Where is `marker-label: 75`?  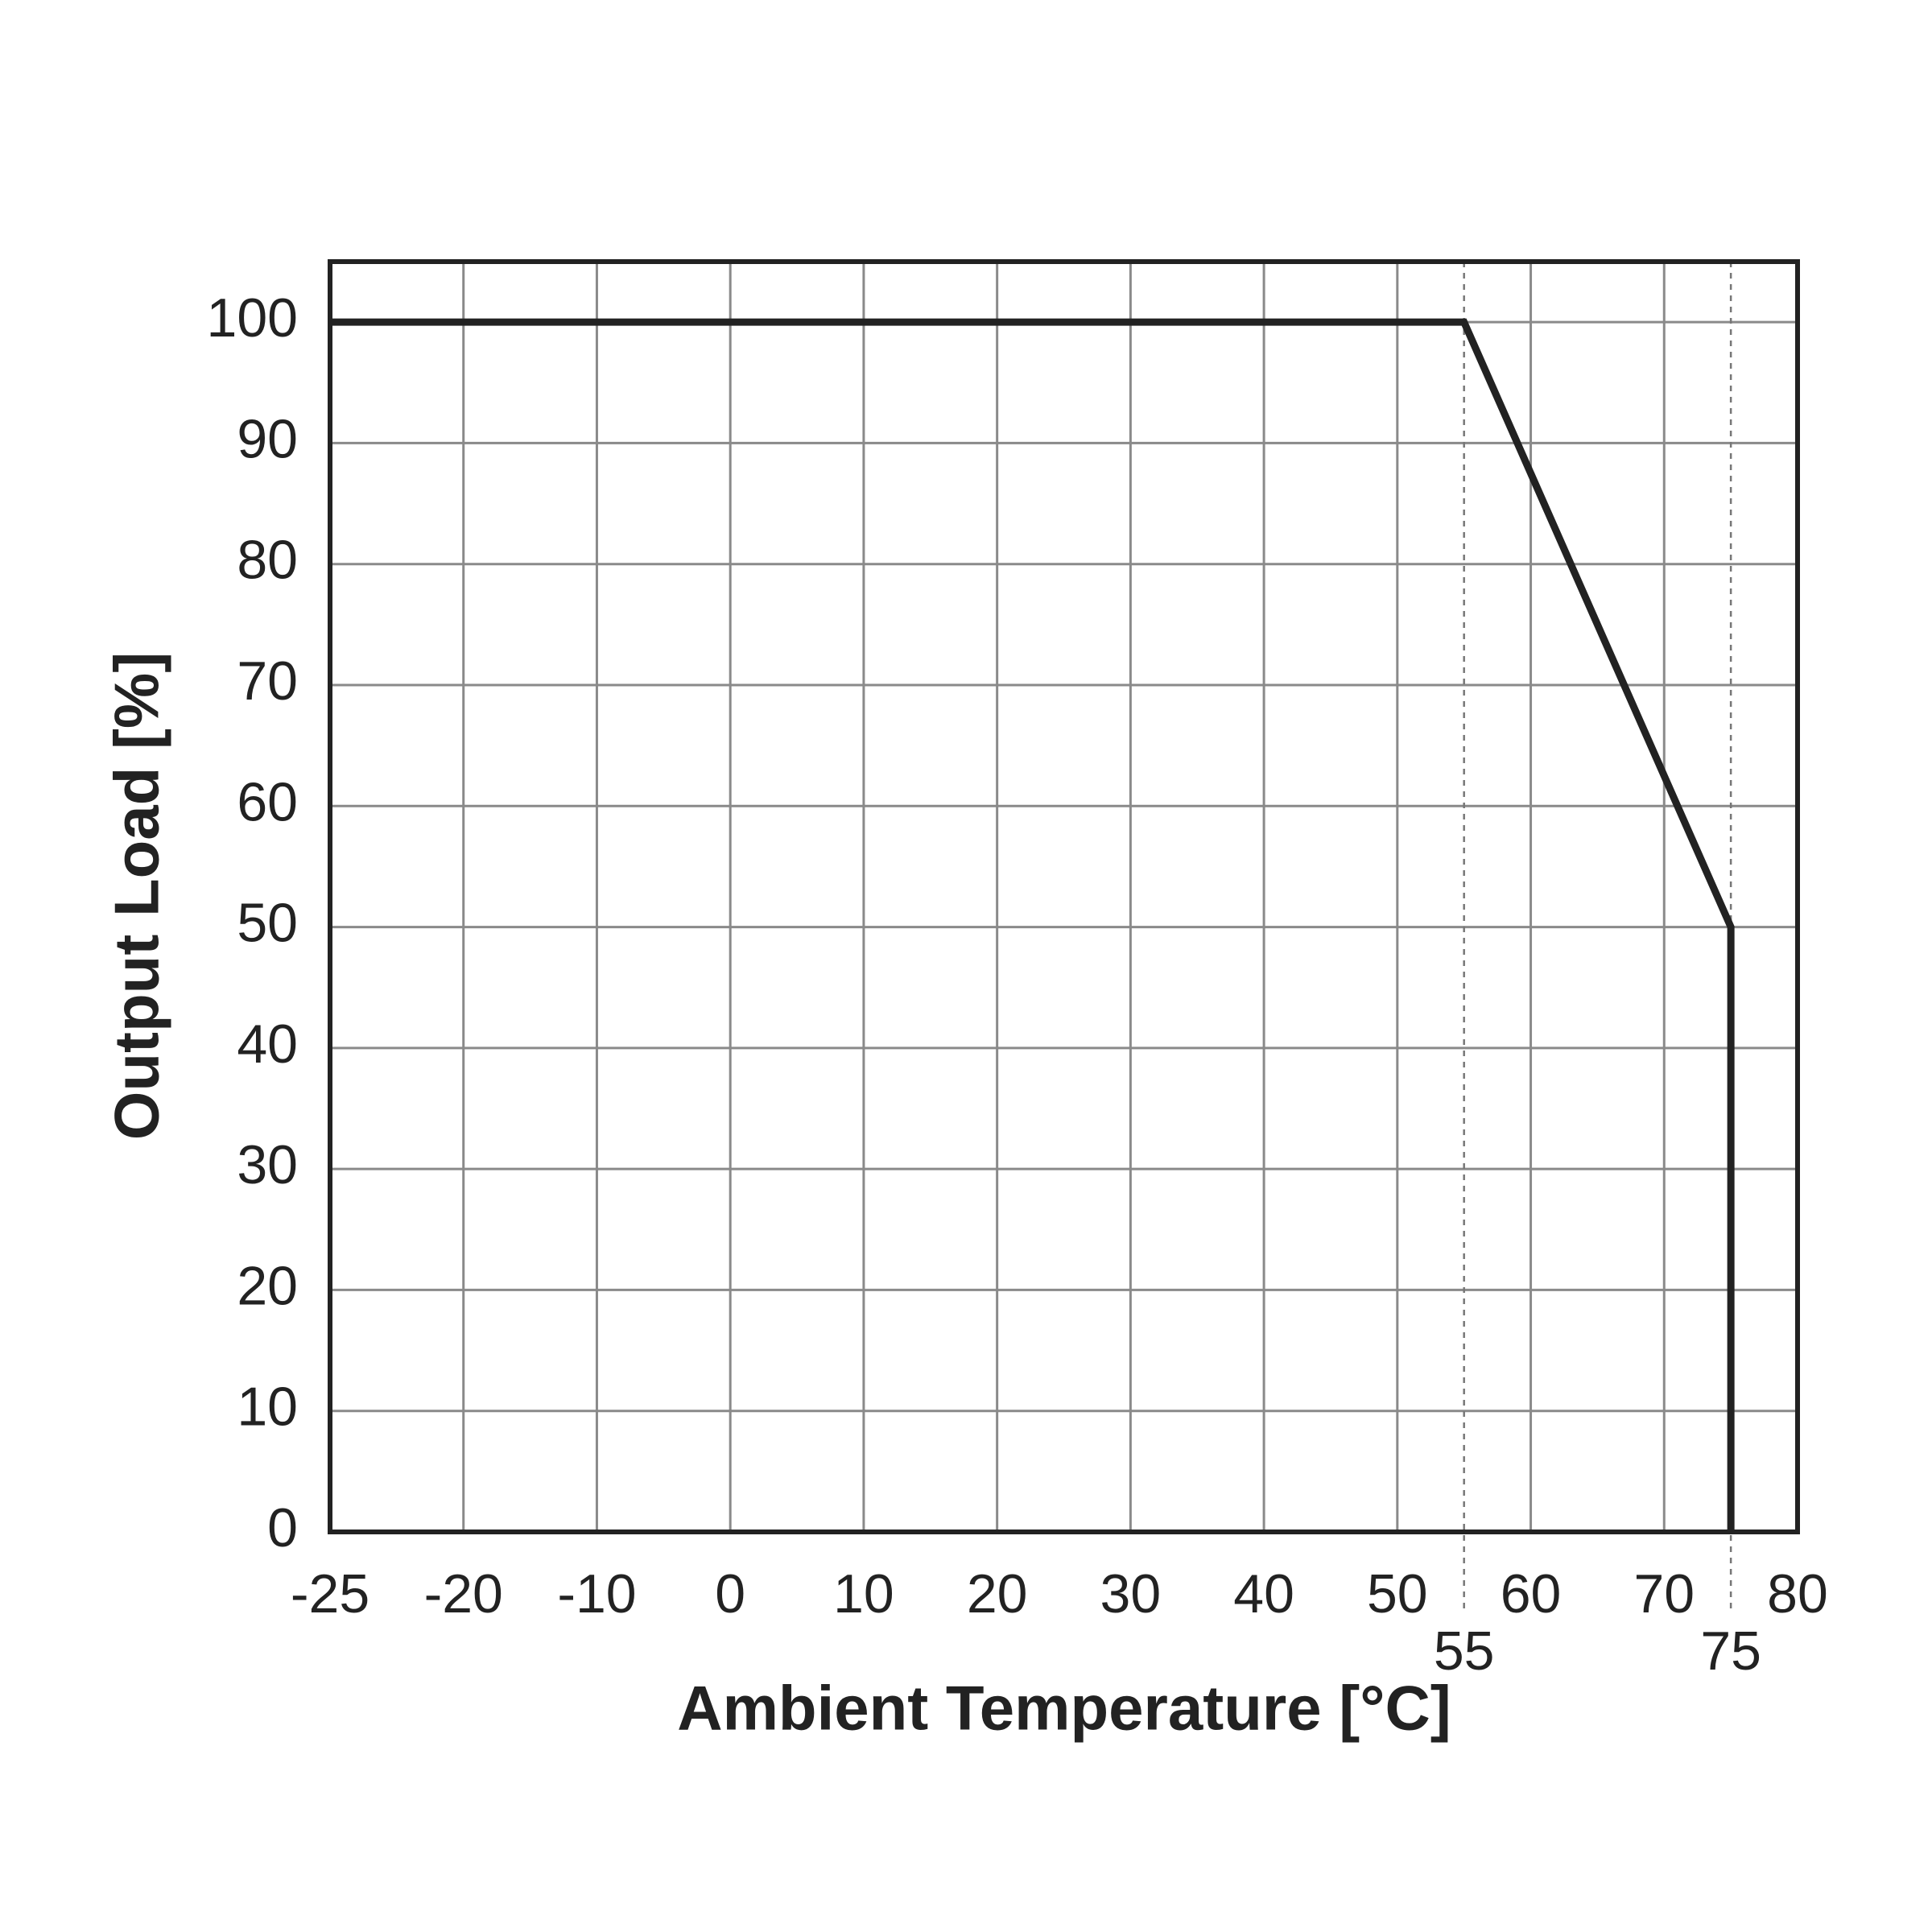 marker-label: 75 is located at coordinates (1730, 1651).